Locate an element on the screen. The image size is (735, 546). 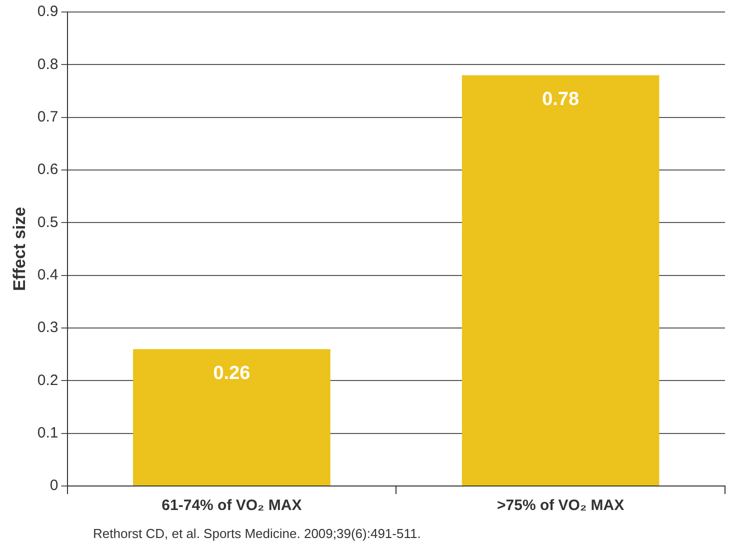
text: Rethorst CD, et al. Sports Medicine. 2009;39(6):491-511. is located at coordinates (257, 533).